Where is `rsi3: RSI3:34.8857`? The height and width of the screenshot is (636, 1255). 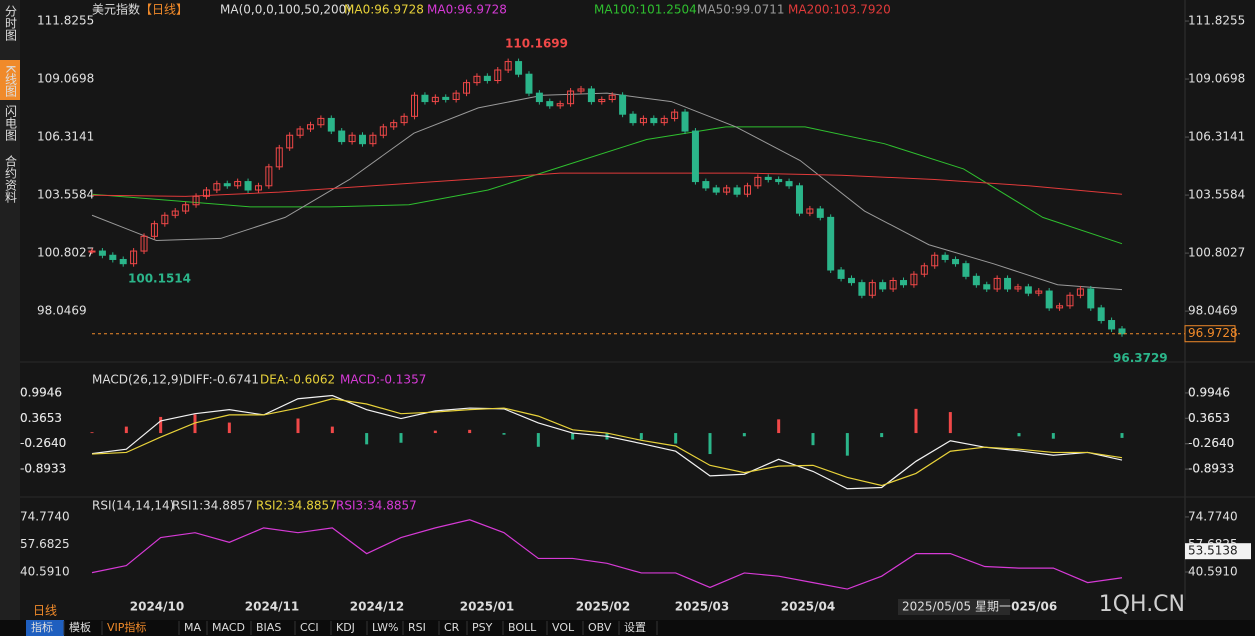
rsi3: RSI3:34.8857 is located at coordinates (376, 506).